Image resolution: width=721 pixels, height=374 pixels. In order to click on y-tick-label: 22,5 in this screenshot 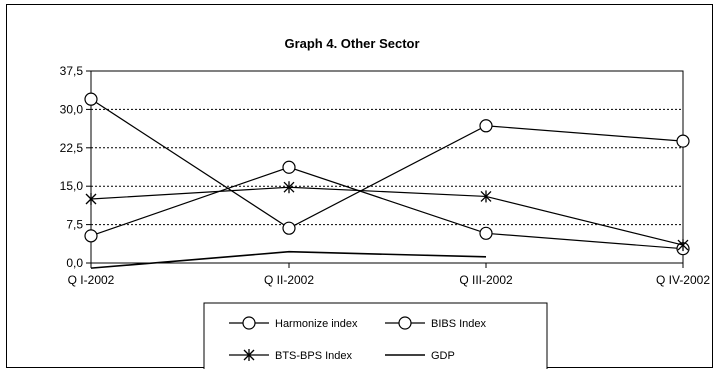, I will do `click(72, 148)`.